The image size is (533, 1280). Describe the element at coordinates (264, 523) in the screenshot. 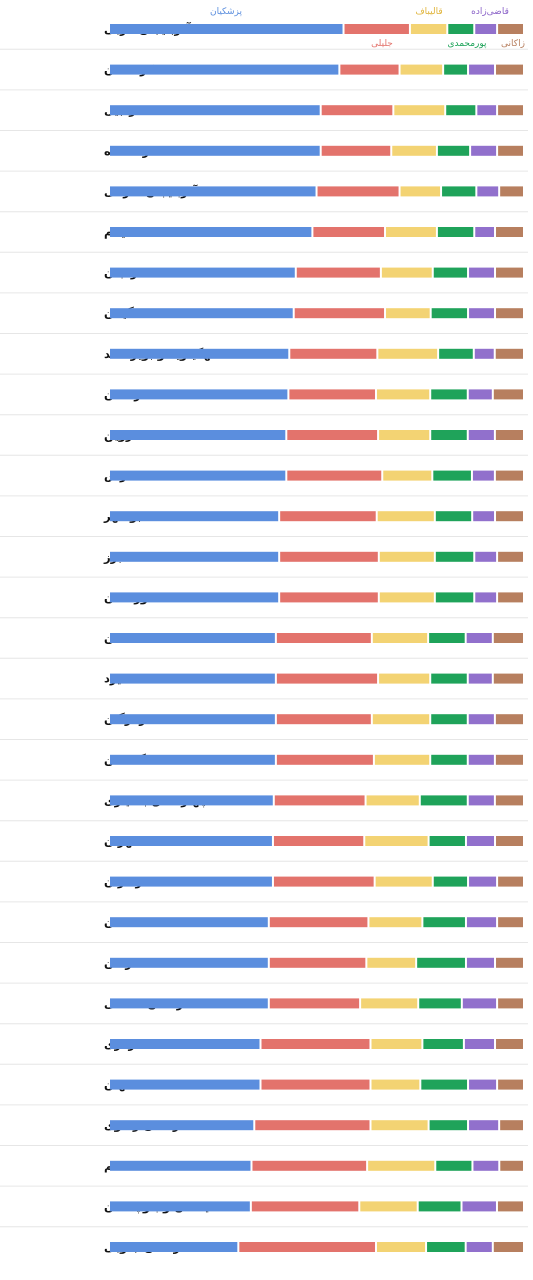

I see `chart-row: بوشهر` at that location.